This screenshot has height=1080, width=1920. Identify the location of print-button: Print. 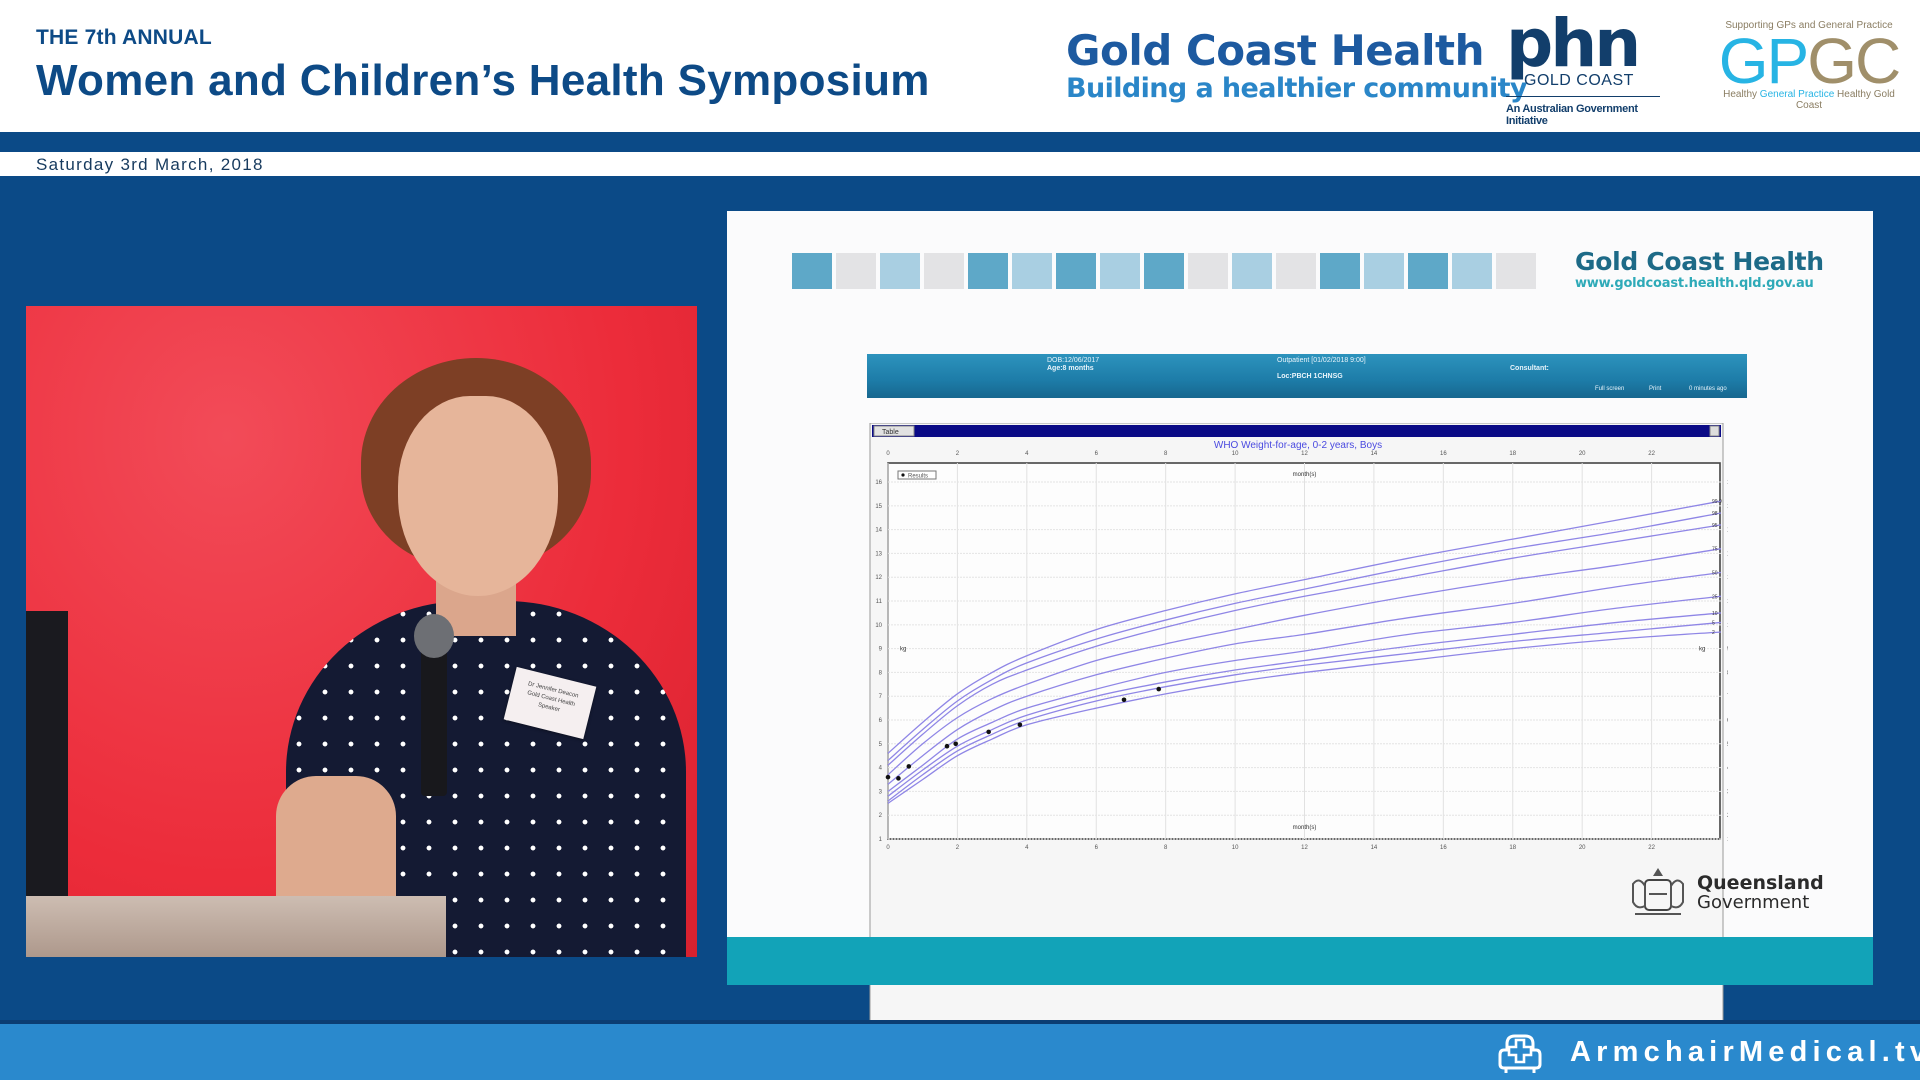
(1655, 389).